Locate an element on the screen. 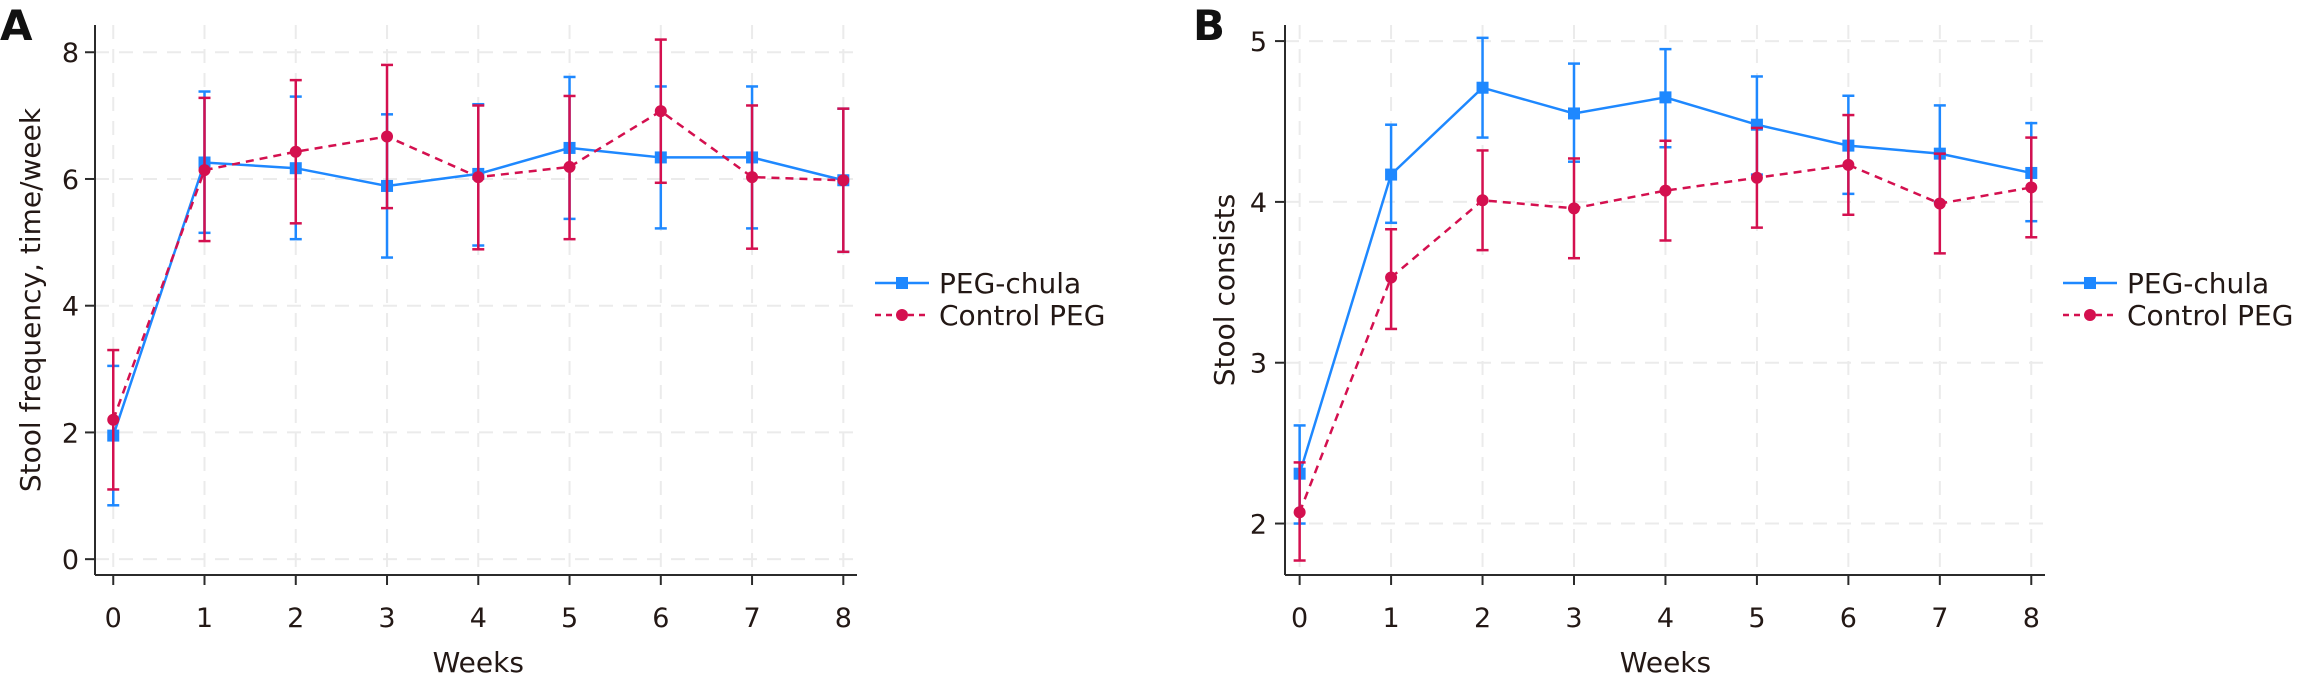  y-tick-label: 5 is located at coordinates (1258, 42).